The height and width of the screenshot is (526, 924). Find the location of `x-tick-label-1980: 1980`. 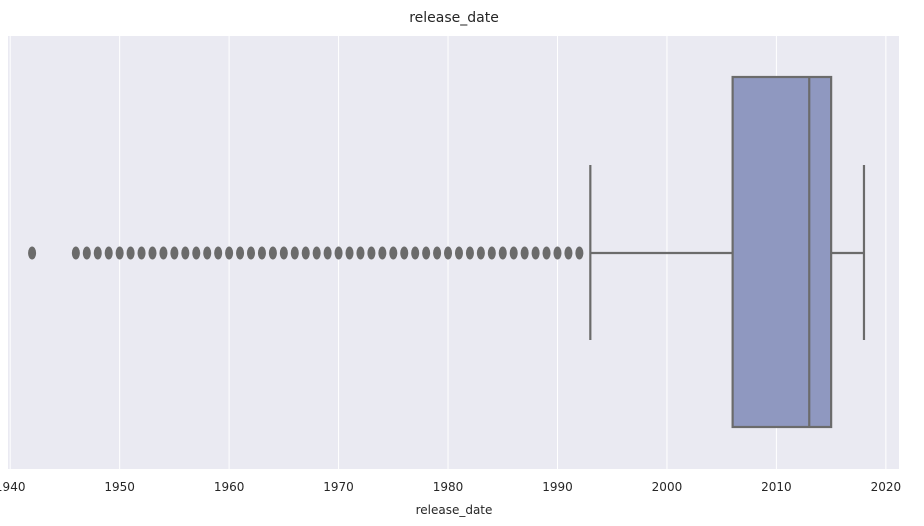

x-tick-label-1980: 1980 is located at coordinates (448, 487).